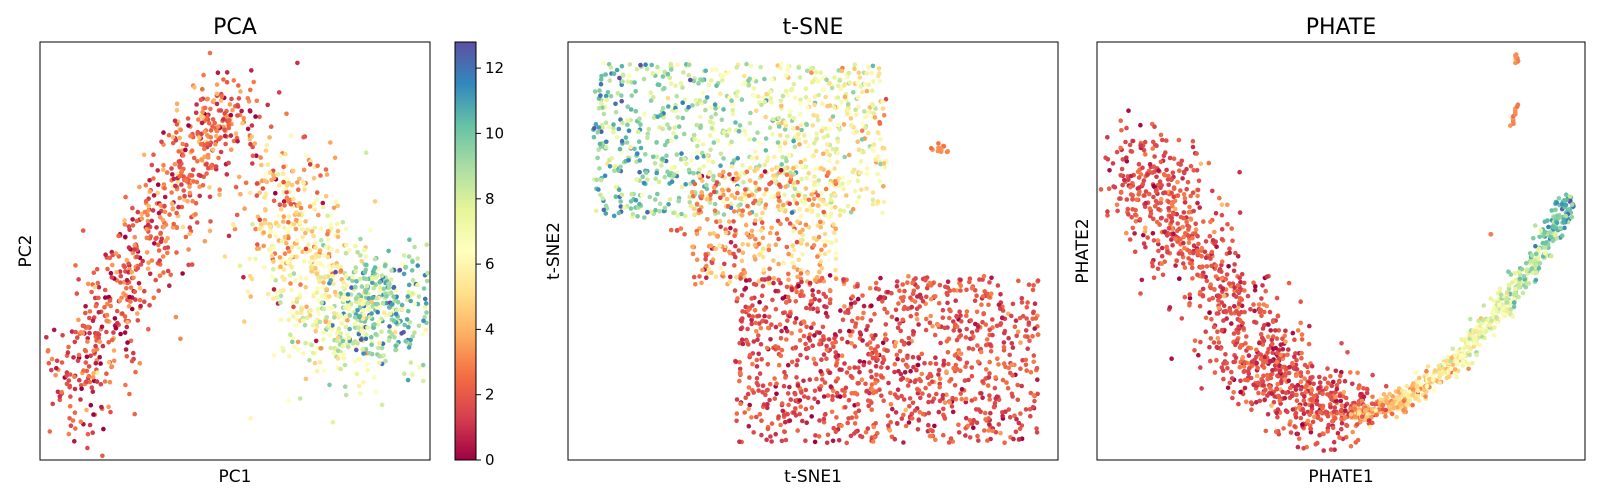 The height and width of the screenshot is (500, 1600). What do you see at coordinates (235, 27) in the screenshot?
I see `pca-title: PCA` at bounding box center [235, 27].